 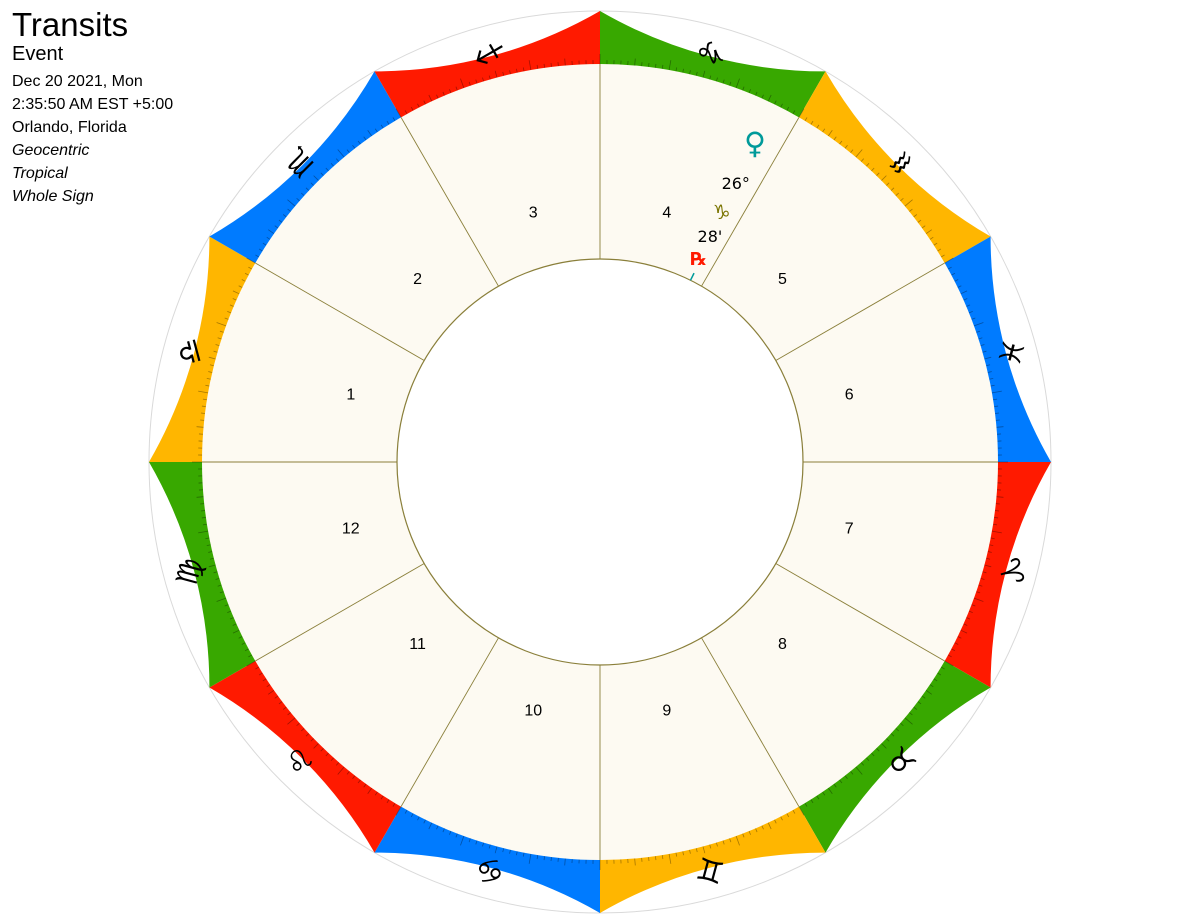 I want to click on chart-perspective: Geocentric, so click(x=51, y=150).